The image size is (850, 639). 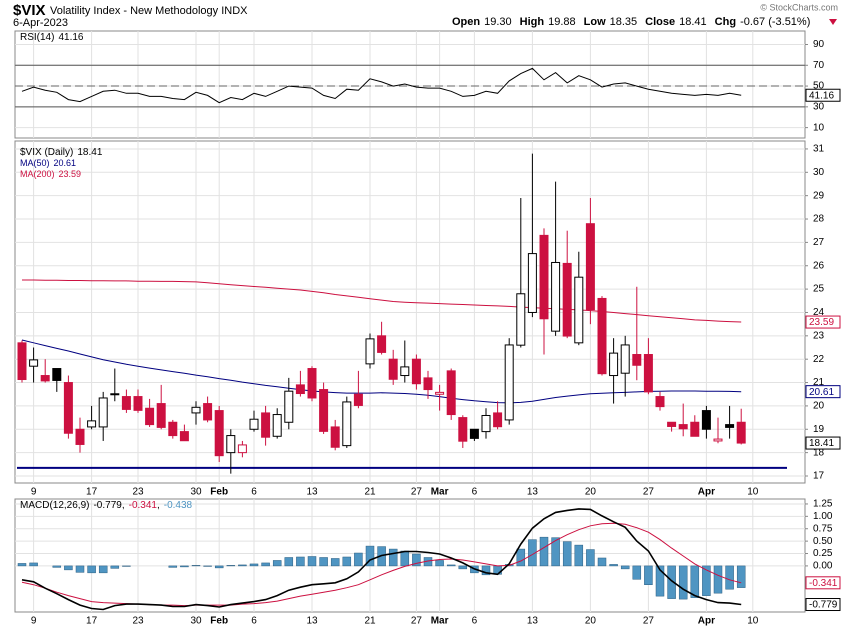 What do you see at coordinates (312, 492) in the screenshot?
I see `x-tick-label: 13` at bounding box center [312, 492].